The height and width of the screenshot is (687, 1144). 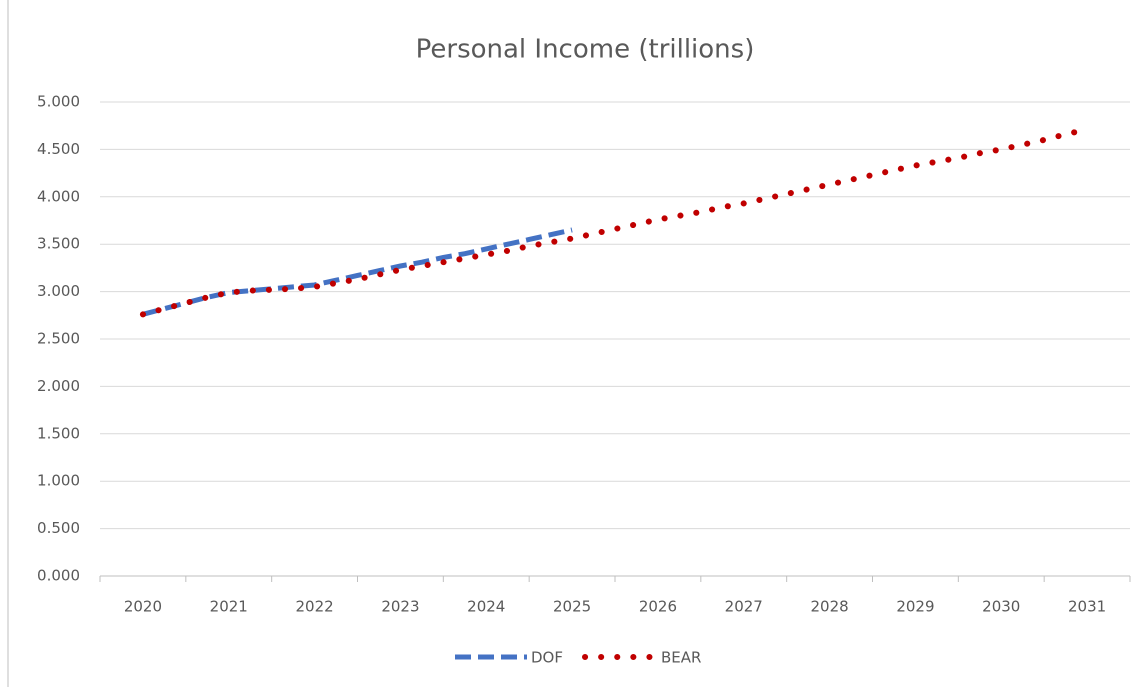 What do you see at coordinates (143, 607) in the screenshot?
I see `x-tick-label: 2020` at bounding box center [143, 607].